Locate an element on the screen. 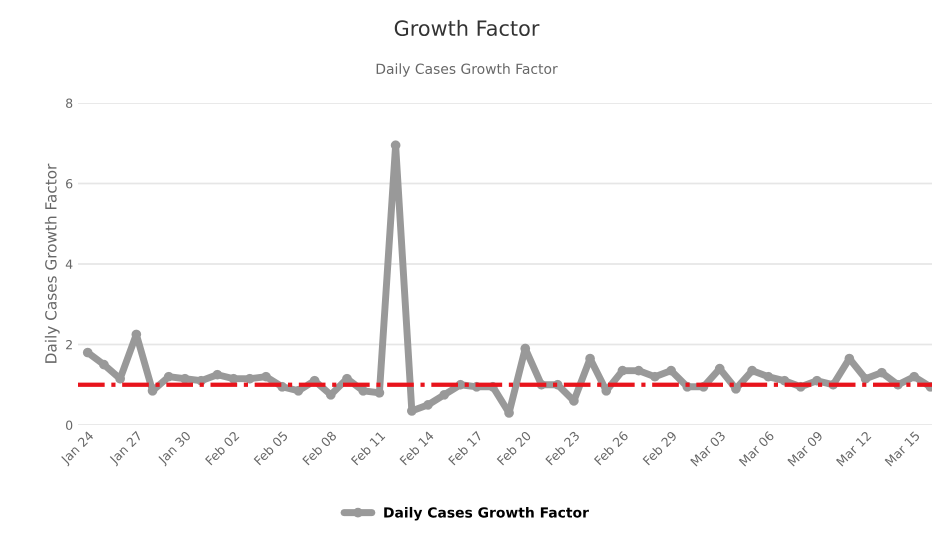 The image size is (933, 533). x-tick-label: Mar 15 is located at coordinates (902, 448).